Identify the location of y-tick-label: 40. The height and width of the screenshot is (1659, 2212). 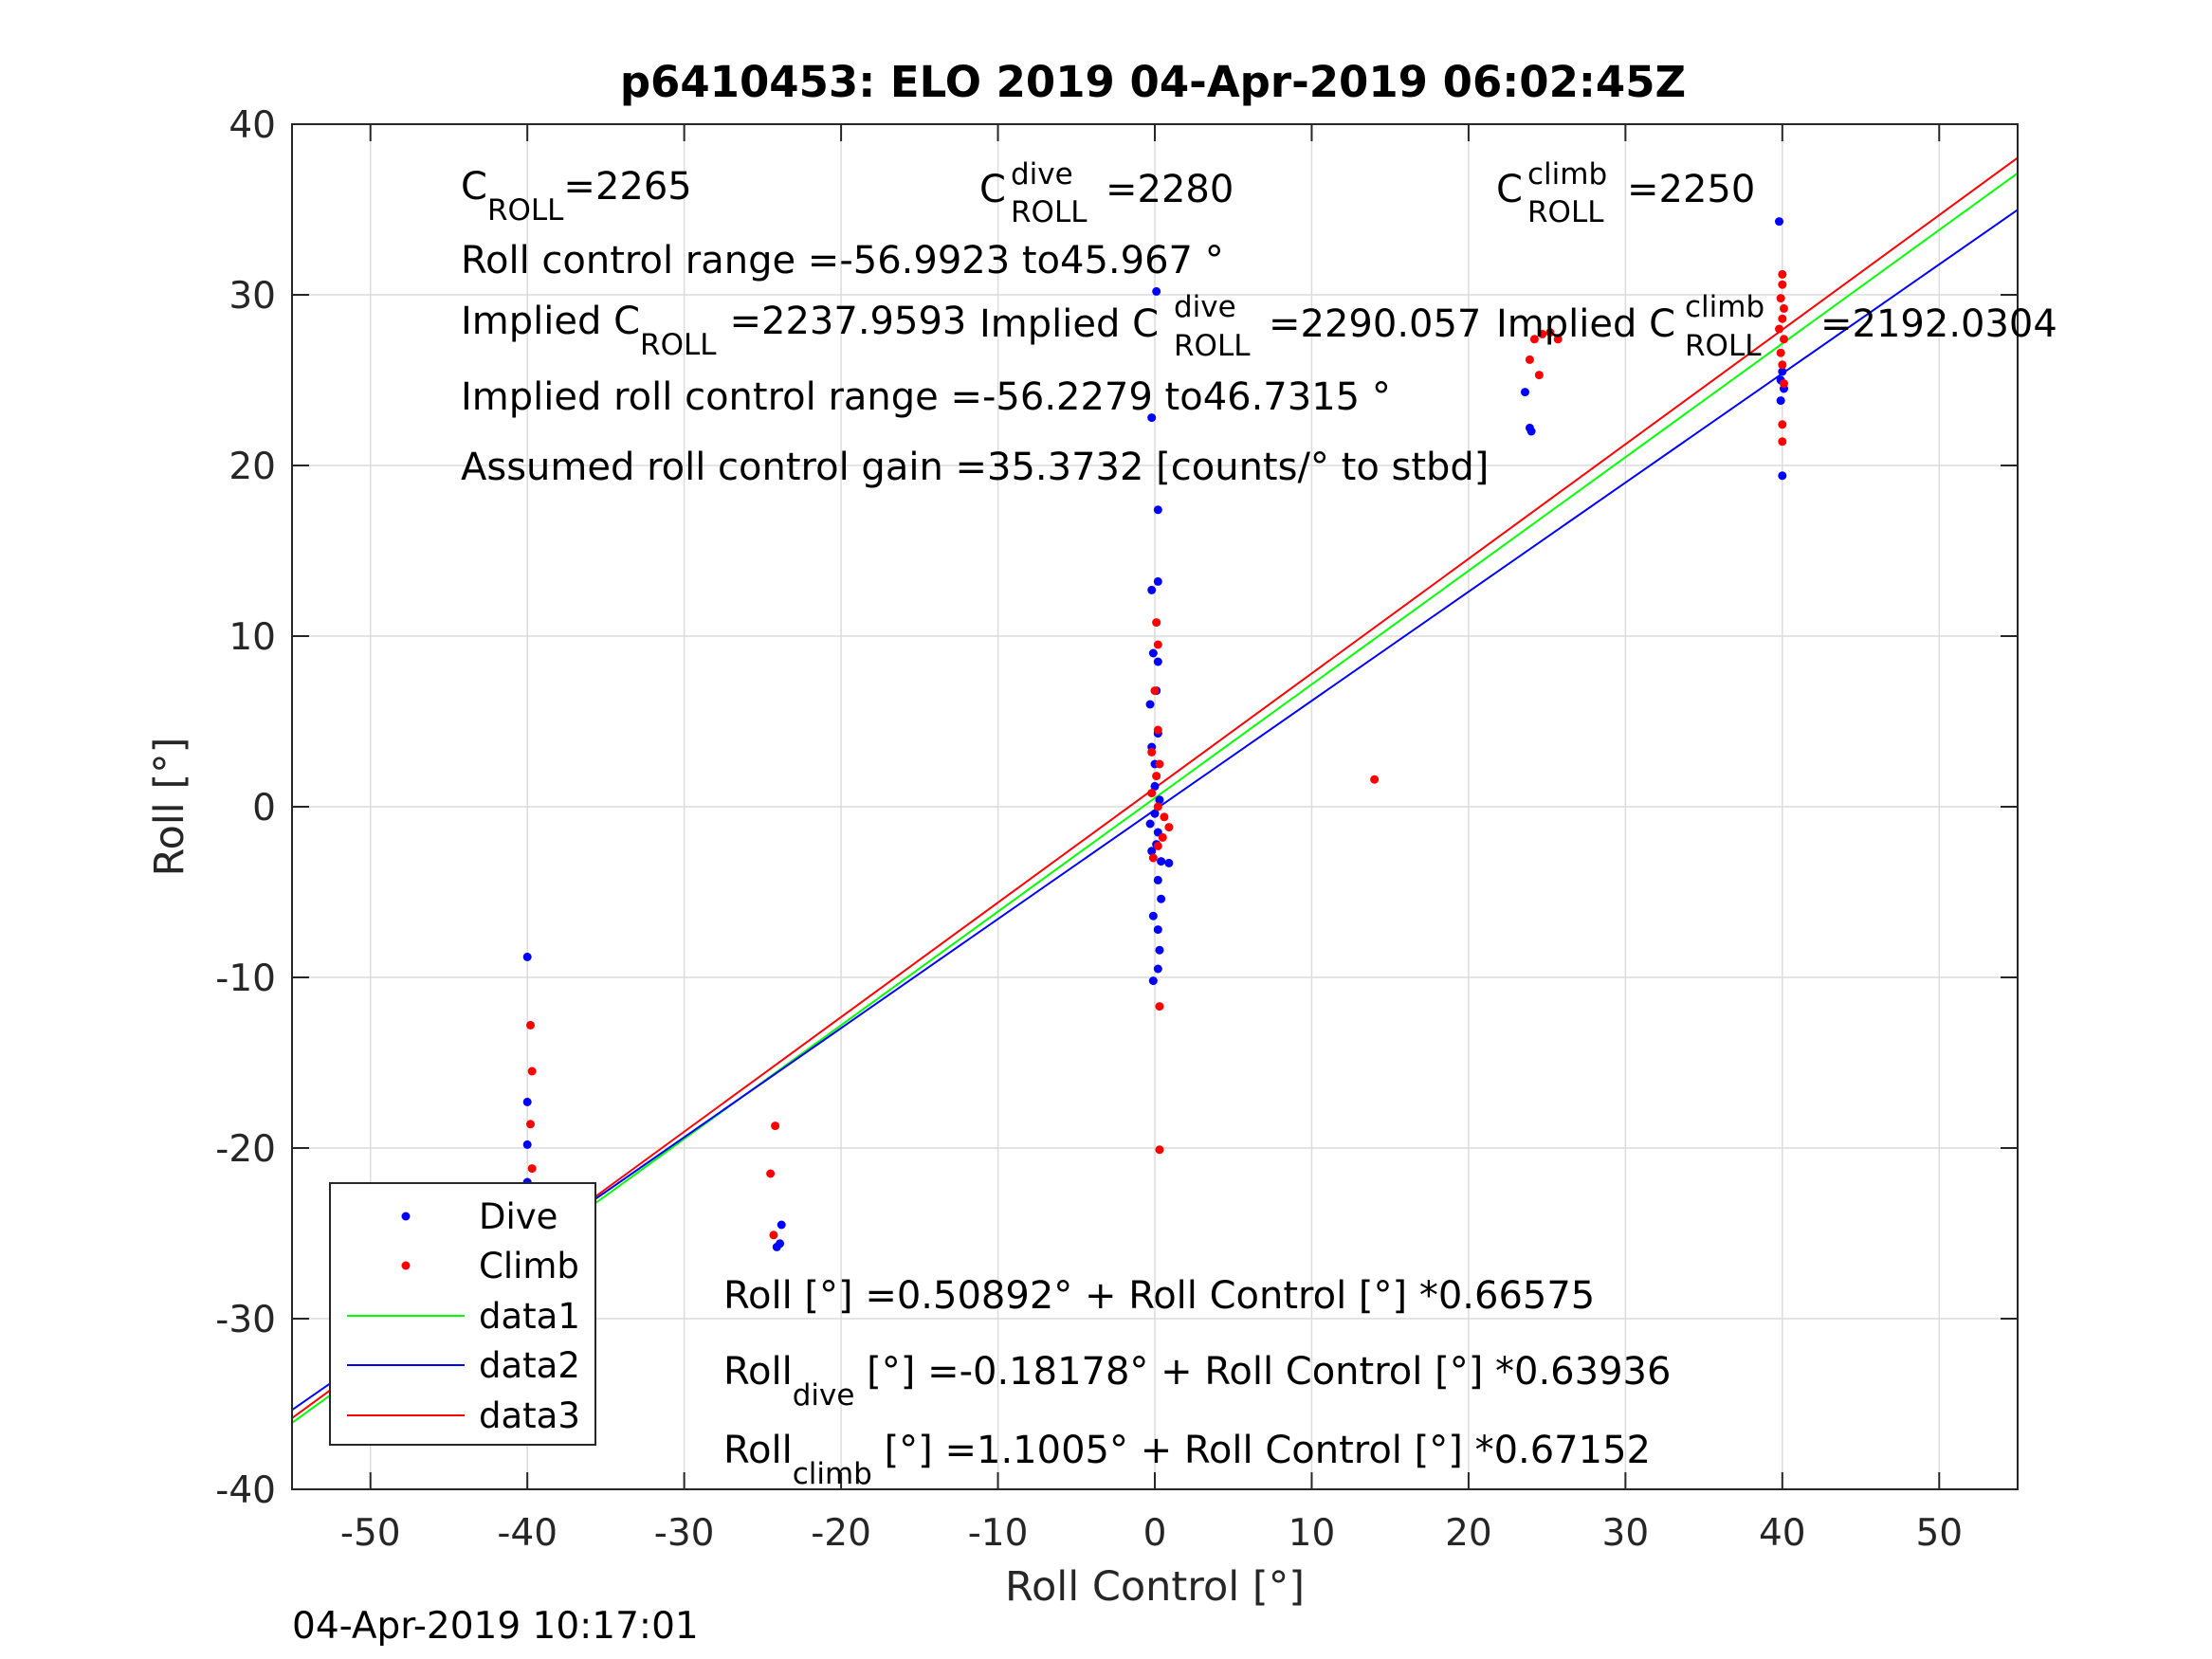
(252, 125).